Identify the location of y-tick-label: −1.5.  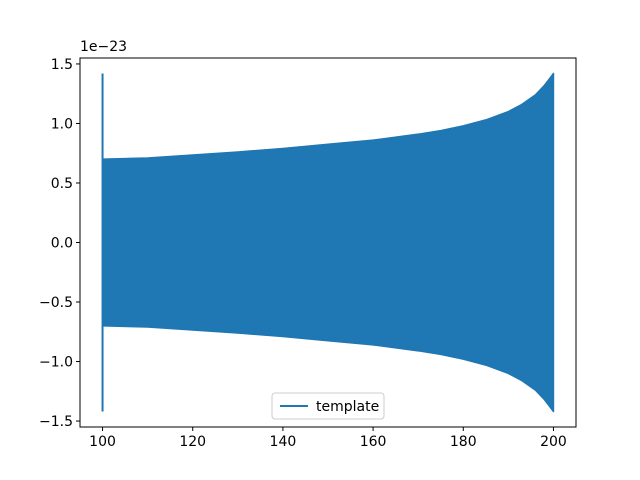
(56, 422).